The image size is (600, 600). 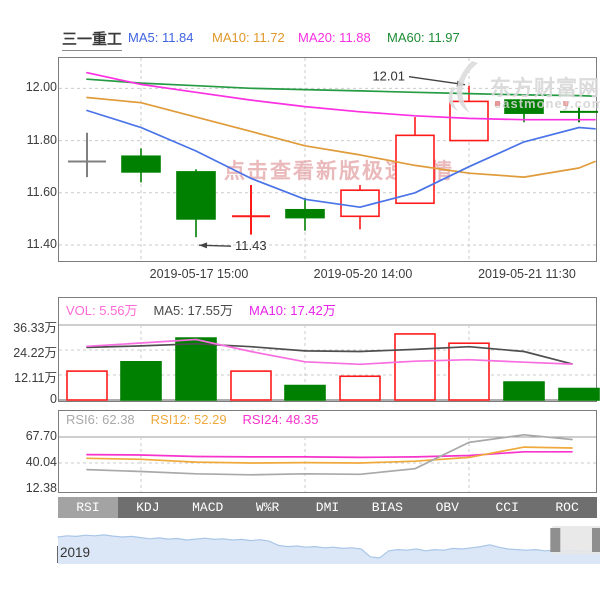 I want to click on tab-rsi: RSI, so click(x=88, y=507).